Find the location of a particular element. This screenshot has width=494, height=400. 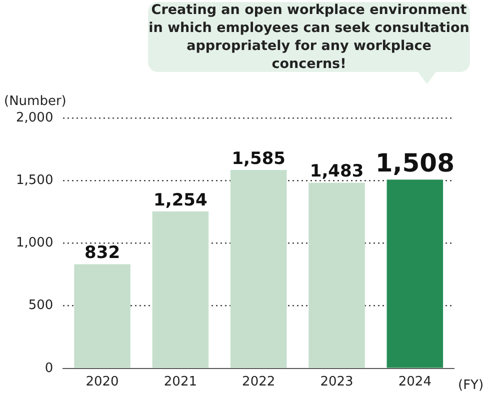

x-tick-label: 2020 is located at coordinates (102, 382).